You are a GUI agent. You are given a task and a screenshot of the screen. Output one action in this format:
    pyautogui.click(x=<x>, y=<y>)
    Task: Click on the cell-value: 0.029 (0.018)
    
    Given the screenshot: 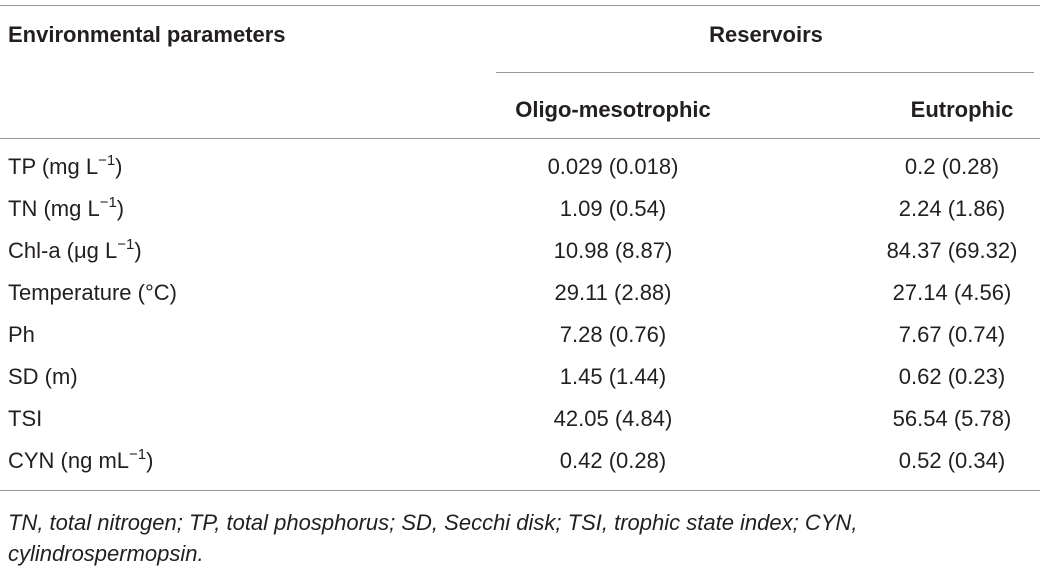 What is the action you would take?
    pyautogui.click(x=613, y=166)
    